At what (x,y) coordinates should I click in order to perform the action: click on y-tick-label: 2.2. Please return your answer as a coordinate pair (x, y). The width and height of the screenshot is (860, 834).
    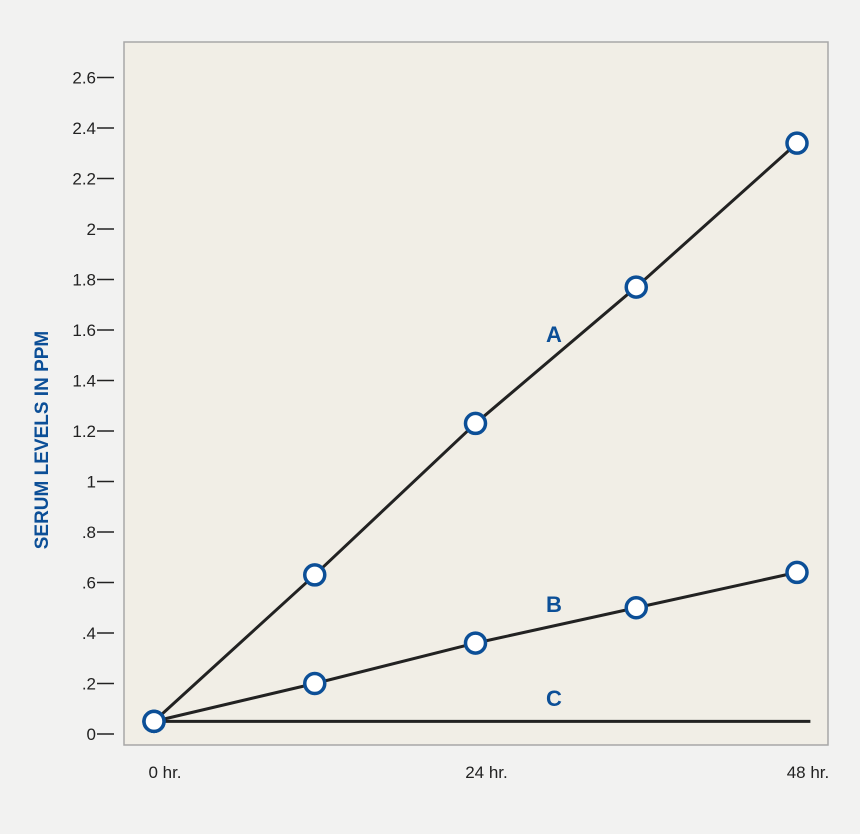
    Looking at the image, I should click on (84, 179).